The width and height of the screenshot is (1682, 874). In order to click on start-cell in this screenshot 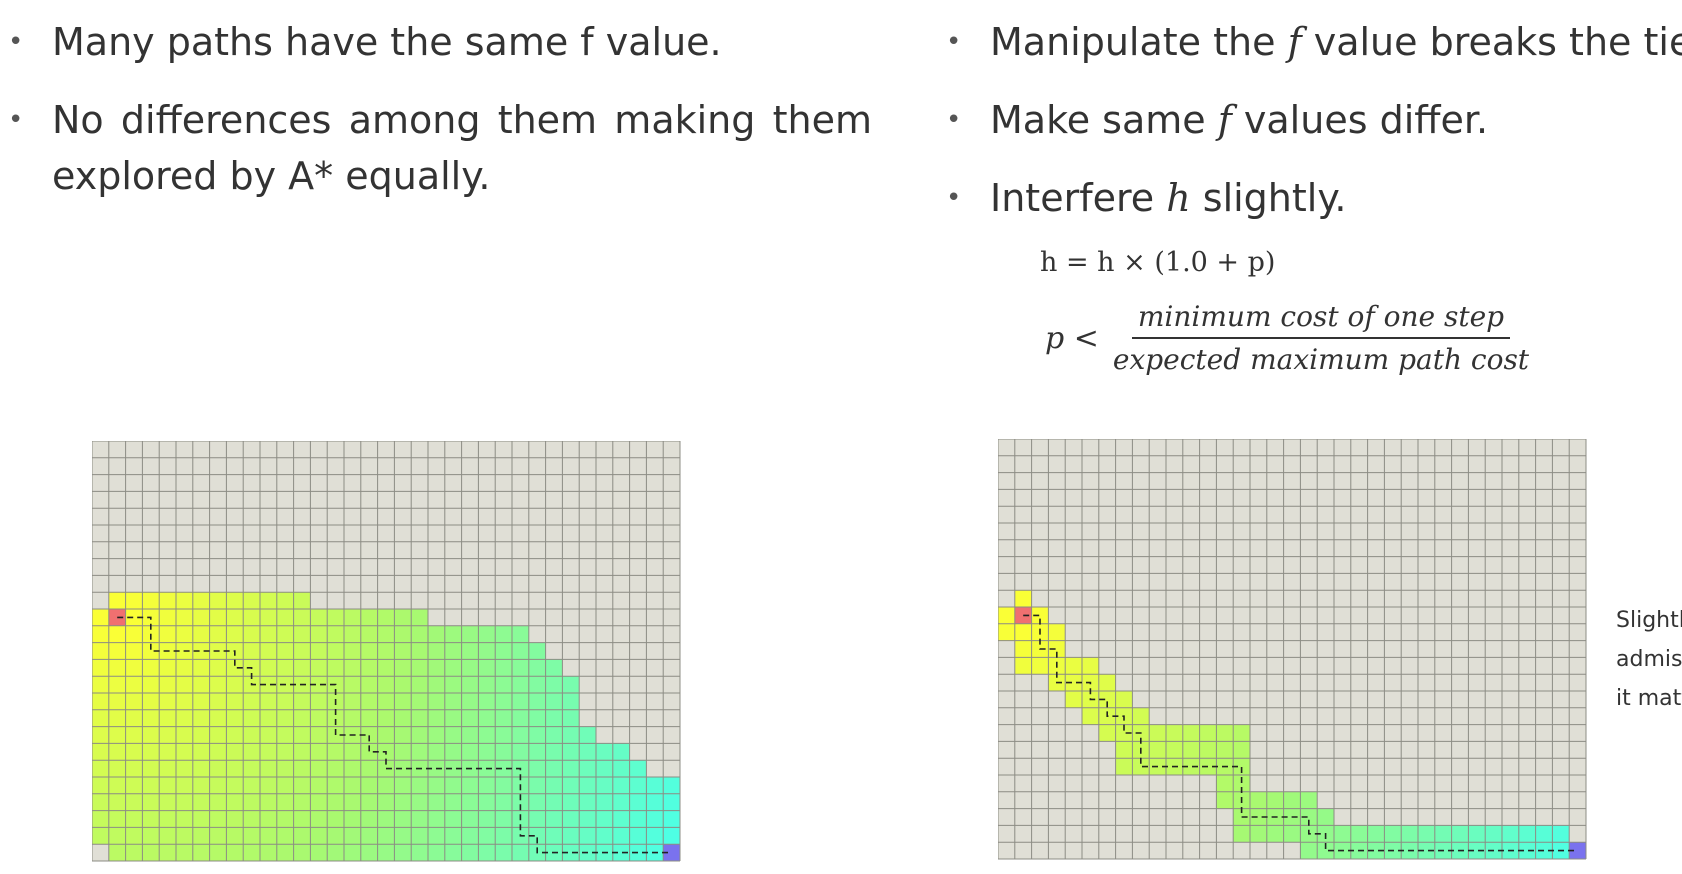, I will do `click(1023, 615)`.